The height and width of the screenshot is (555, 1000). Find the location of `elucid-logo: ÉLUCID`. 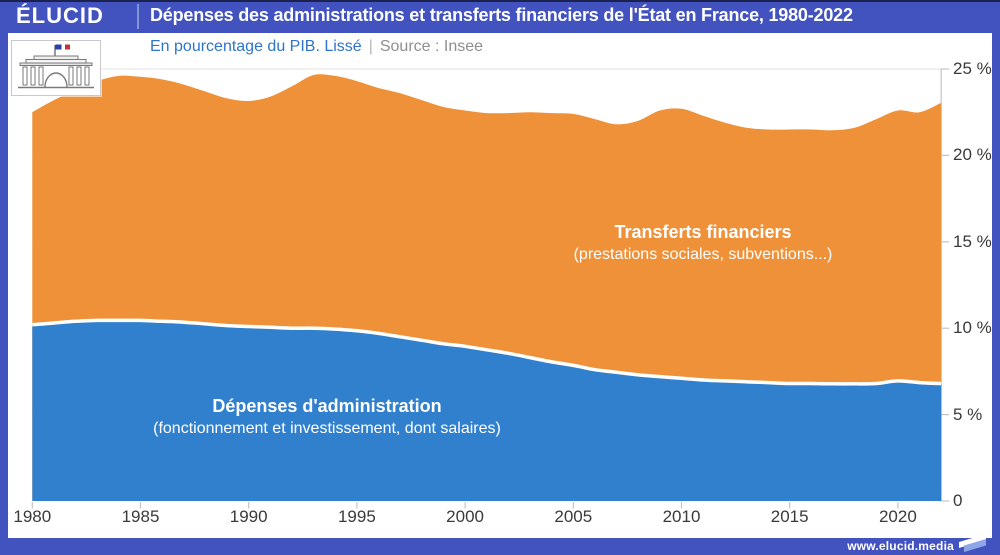

elucid-logo: ÉLUCID is located at coordinates (60, 15).